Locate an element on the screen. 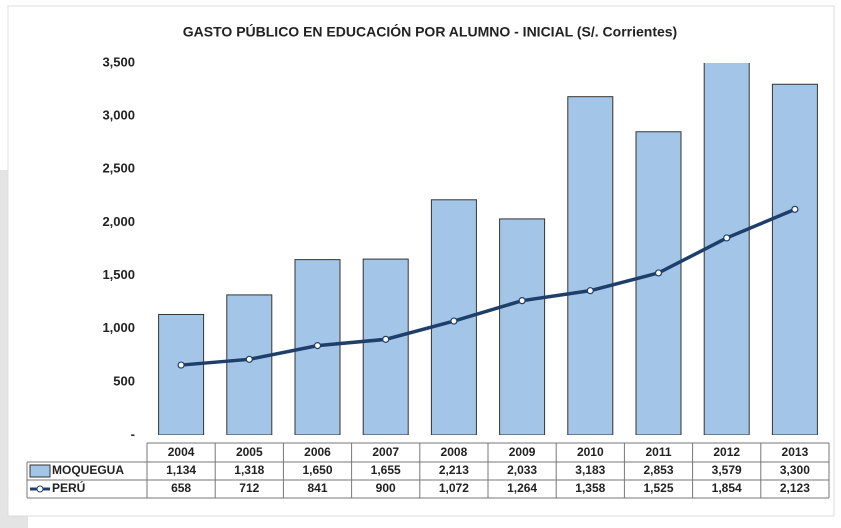 This screenshot has height=528, width=841. data-label: 900 is located at coordinates (386, 488).